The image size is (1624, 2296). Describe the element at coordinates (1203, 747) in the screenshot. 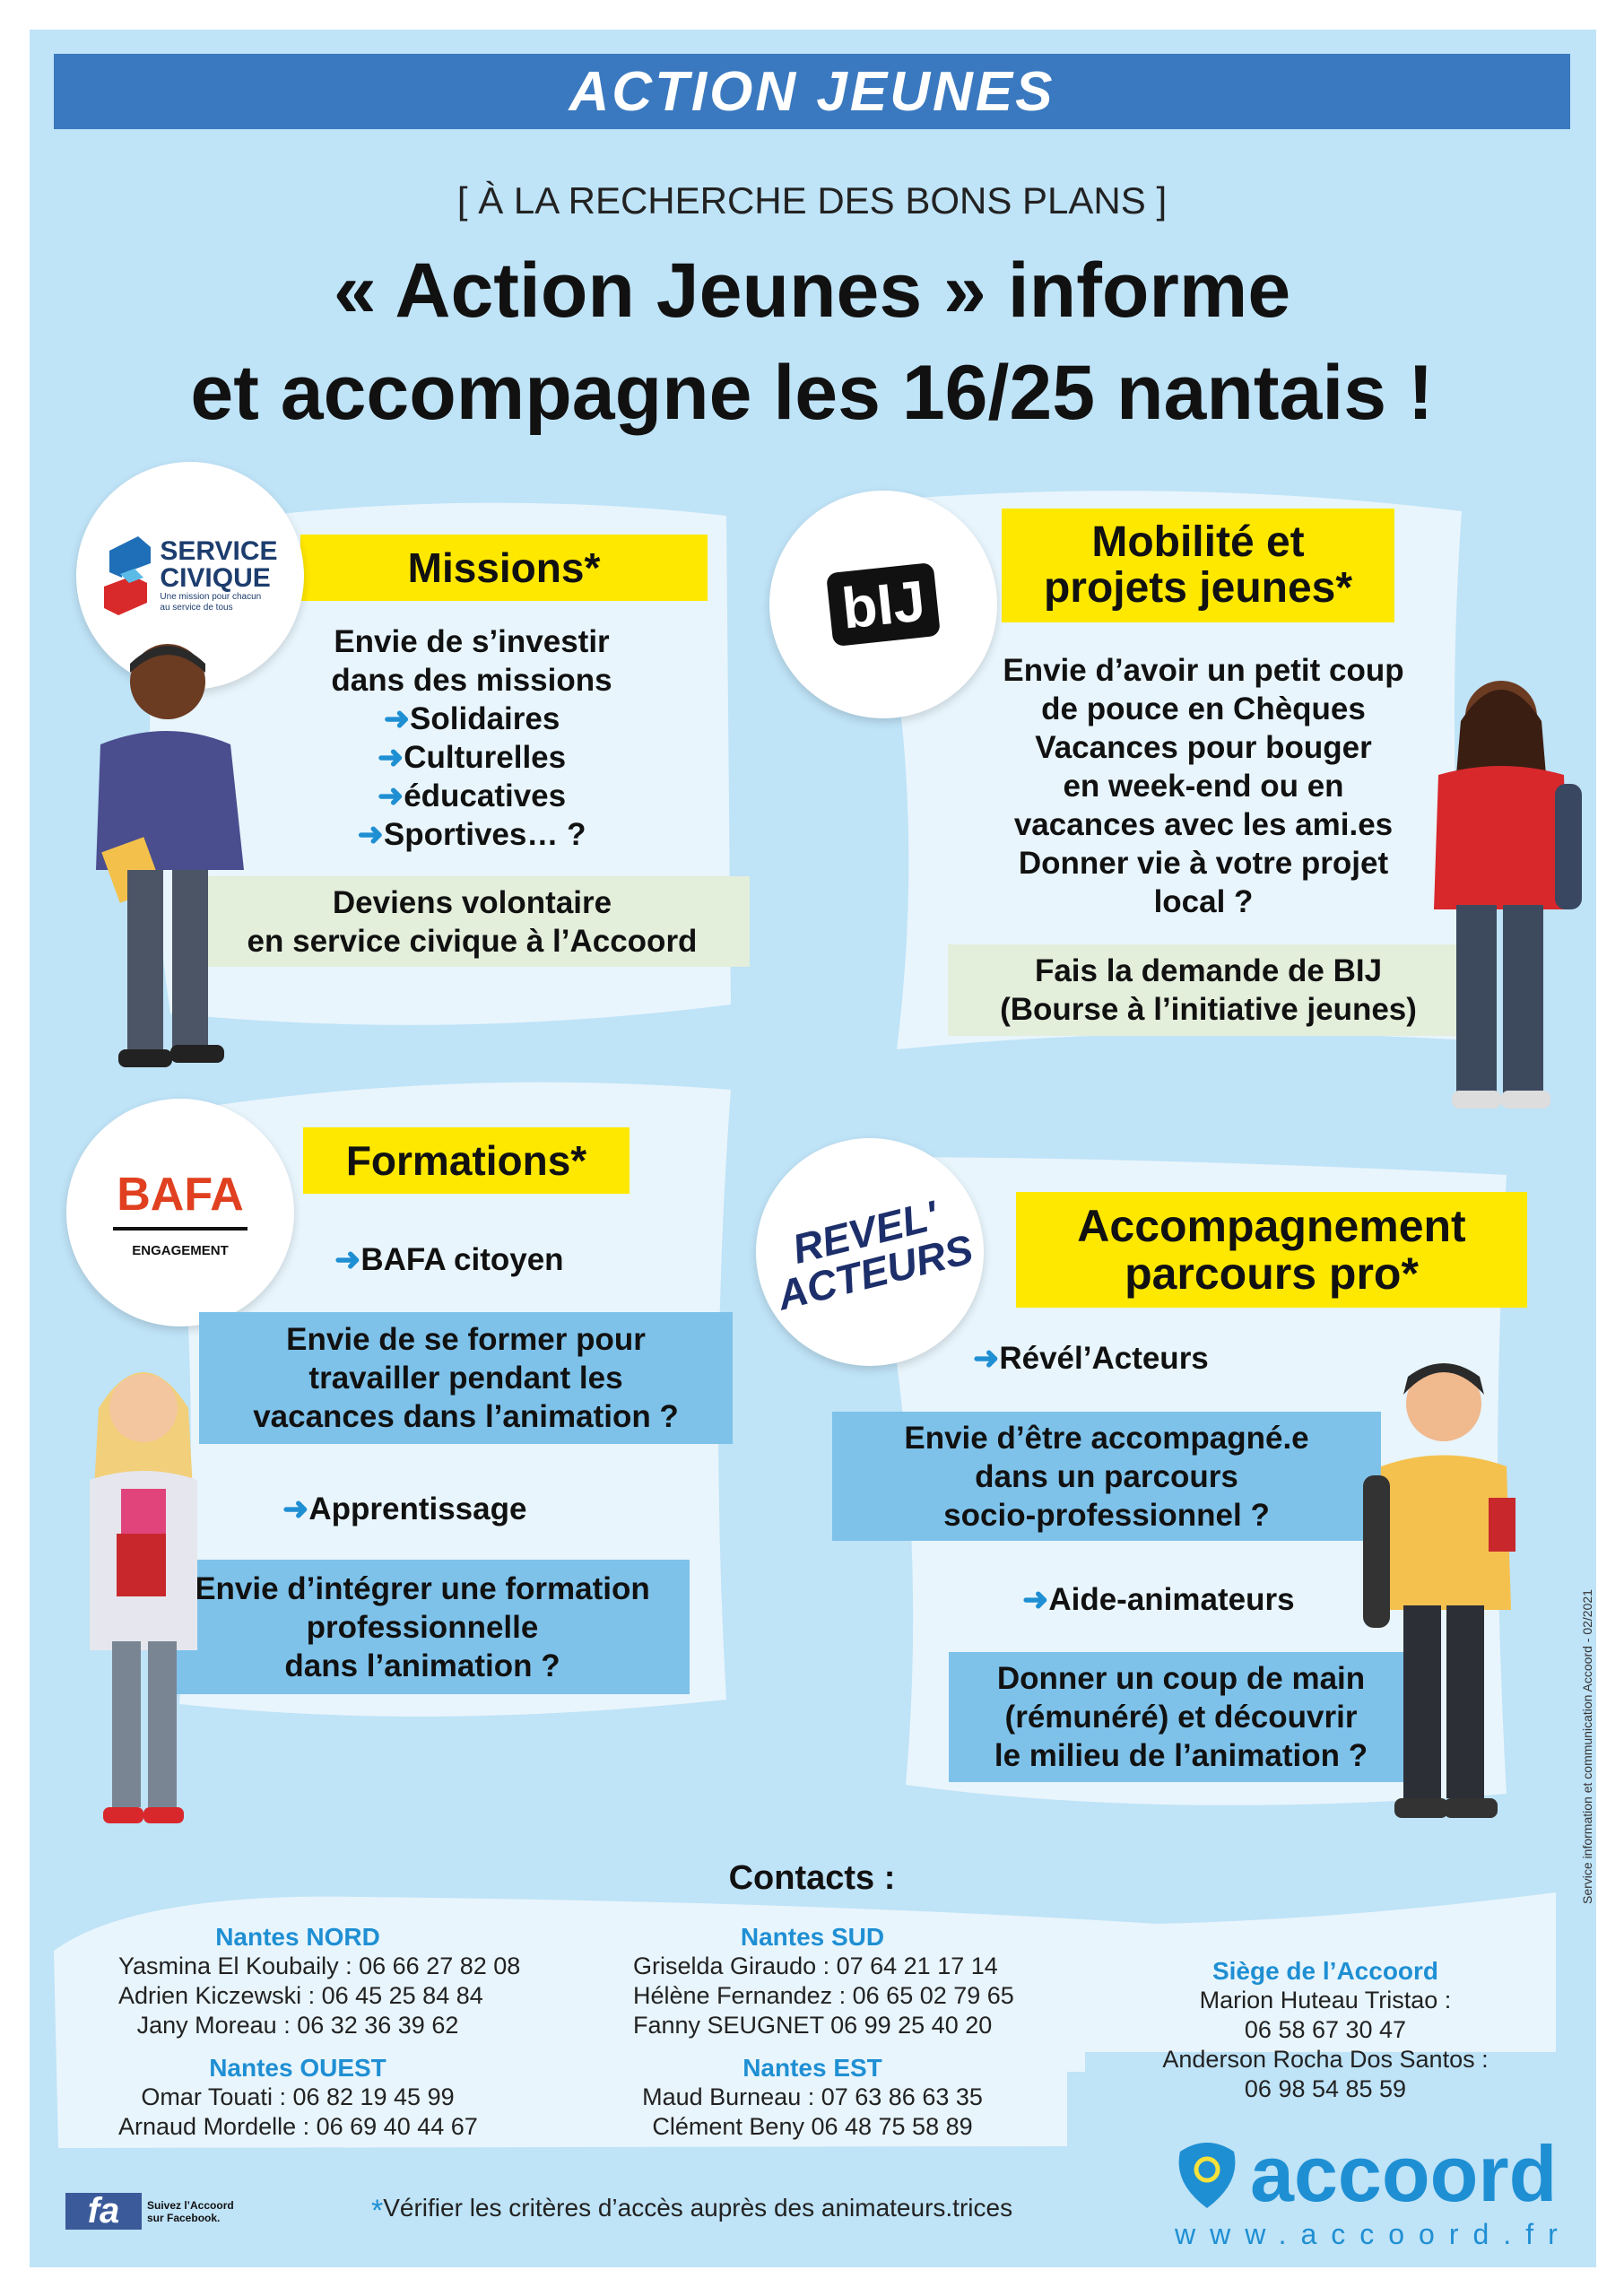

I see `mobilite-line: Vacances pour bouger` at that location.